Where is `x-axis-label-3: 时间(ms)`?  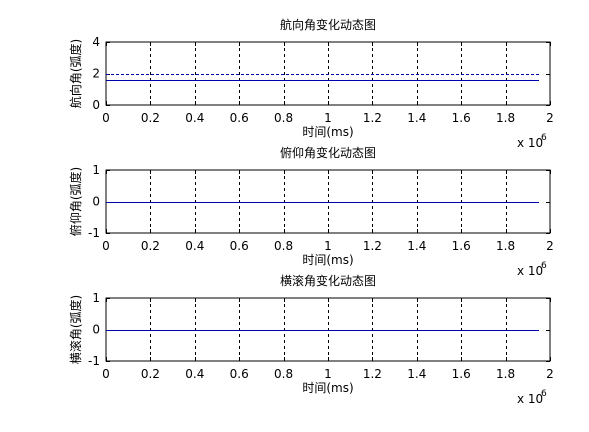 x-axis-label-3: 时间(ms) is located at coordinates (327, 388).